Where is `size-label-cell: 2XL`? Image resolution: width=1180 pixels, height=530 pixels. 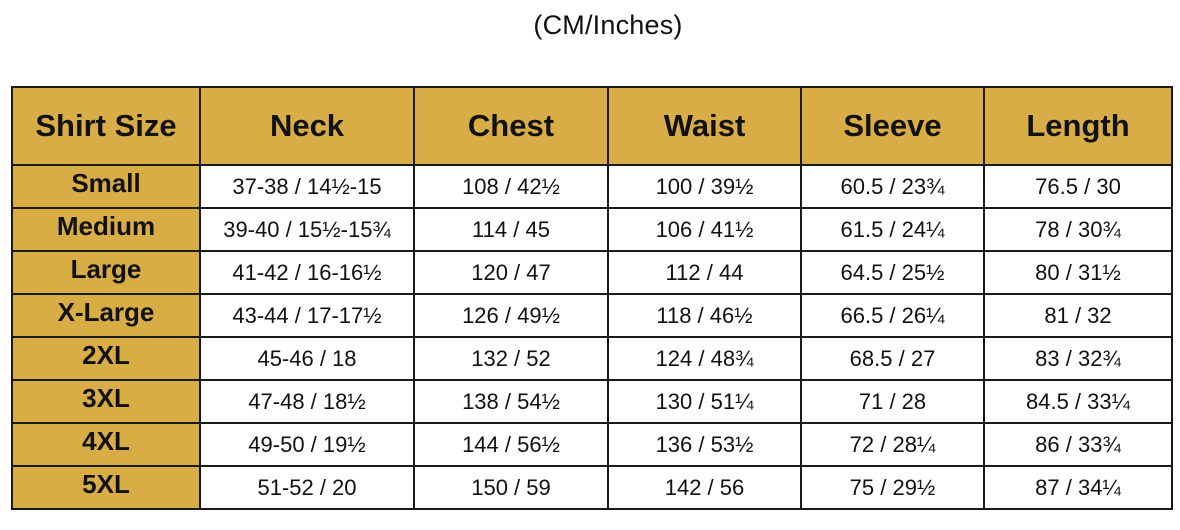 size-label-cell: 2XL is located at coordinates (106, 358).